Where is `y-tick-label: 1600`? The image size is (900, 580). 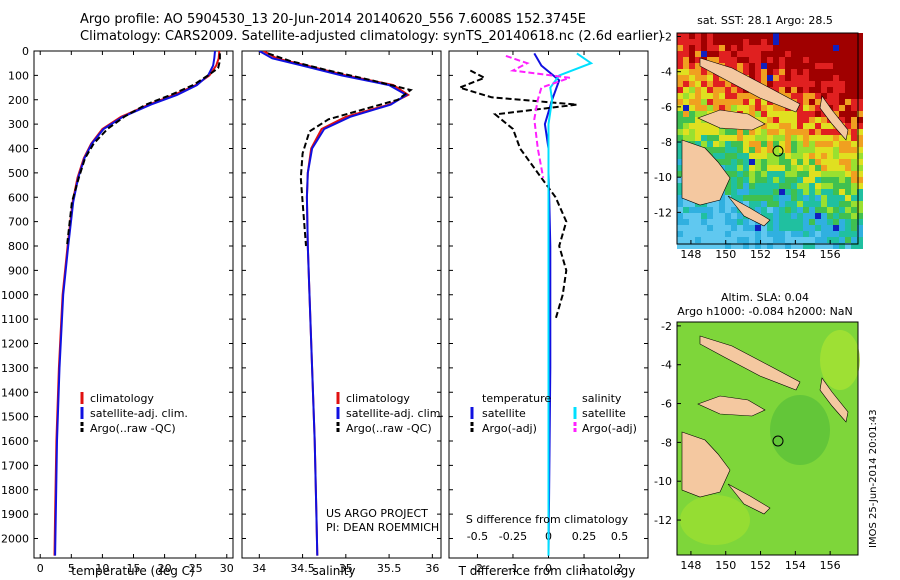 y-tick-label: 1600 is located at coordinates (15, 441).